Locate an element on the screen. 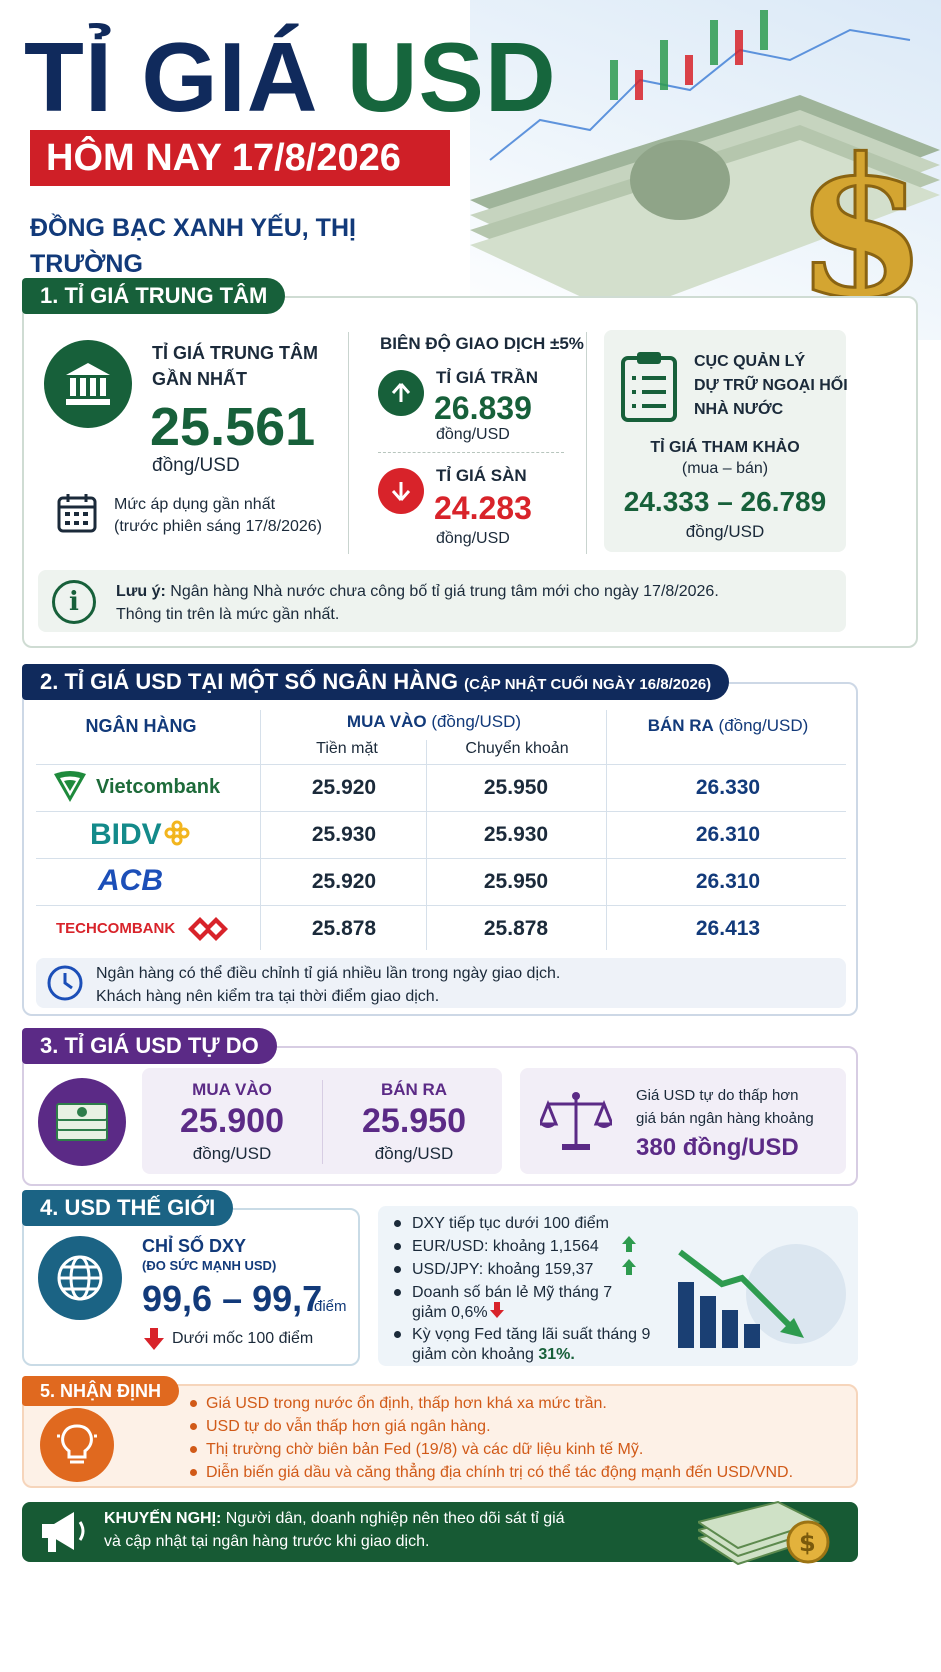 Image resolution: width=941 pixels, height=1672 pixels. sell-value: 26.330 is located at coordinates (728, 787).